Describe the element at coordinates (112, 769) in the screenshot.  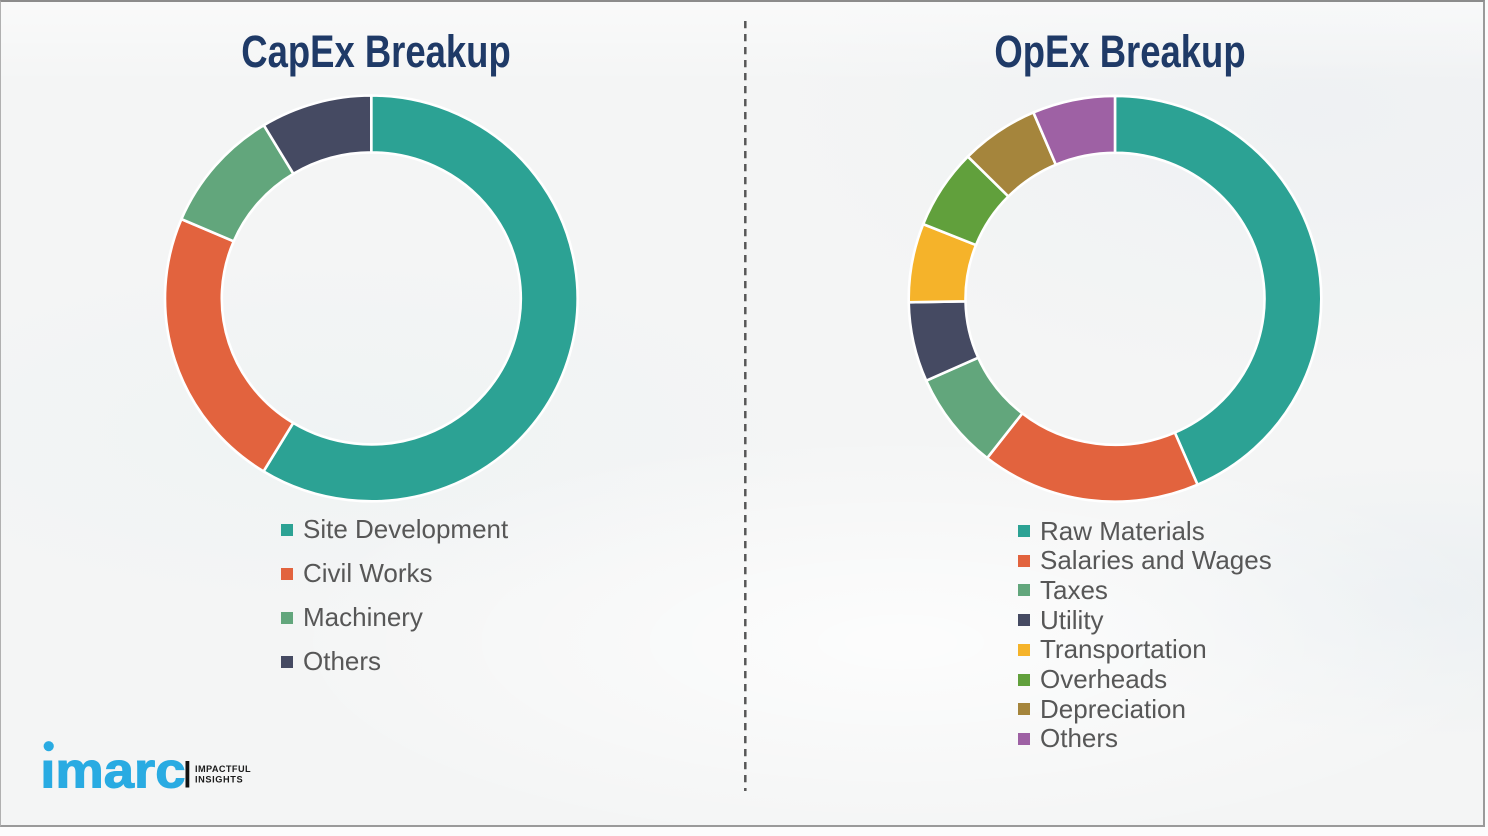
I see `svg-text: ımarc` at that location.